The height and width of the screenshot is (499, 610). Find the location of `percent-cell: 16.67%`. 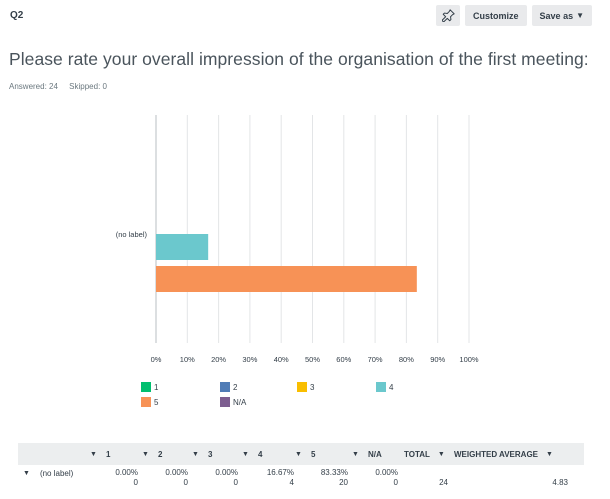

percent-cell: 16.67% is located at coordinates (280, 472).